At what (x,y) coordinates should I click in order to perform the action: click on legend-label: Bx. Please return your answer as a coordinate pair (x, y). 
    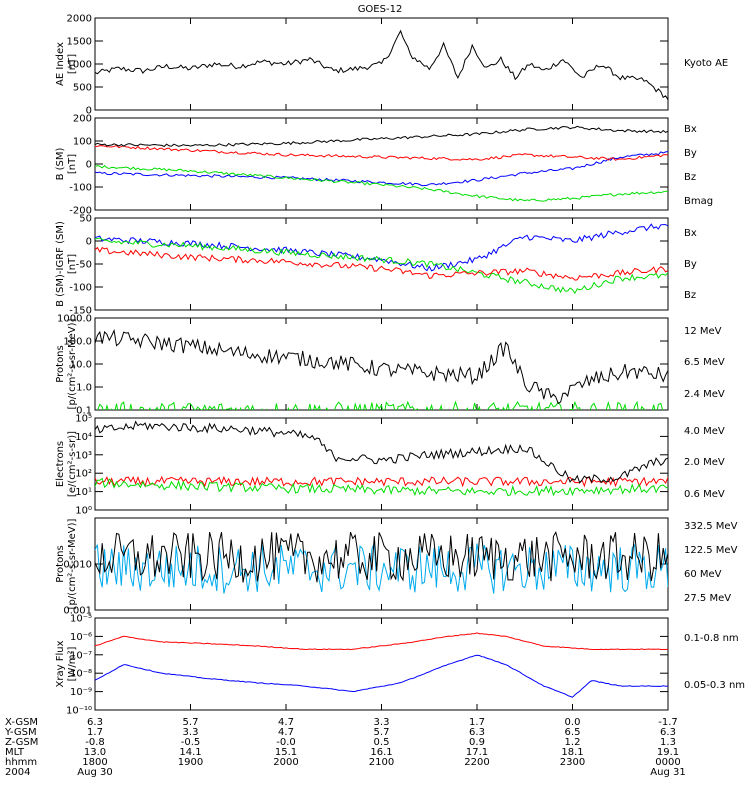
    Looking at the image, I should click on (690, 233).